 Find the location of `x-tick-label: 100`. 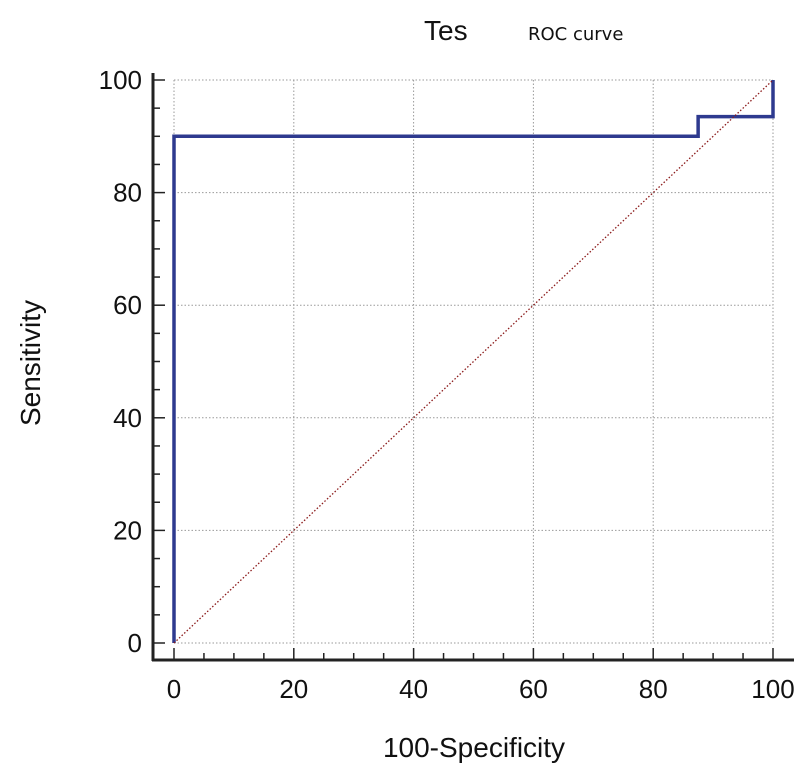

x-tick-label: 100 is located at coordinates (772, 689).